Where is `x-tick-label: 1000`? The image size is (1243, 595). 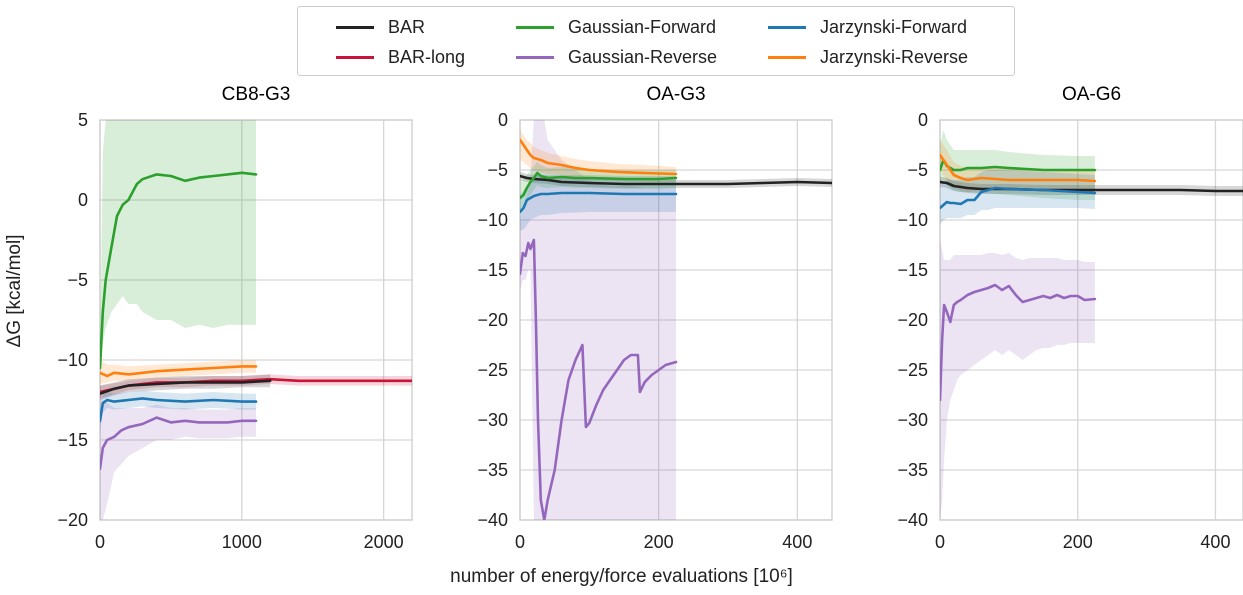 x-tick-label: 1000 is located at coordinates (242, 542).